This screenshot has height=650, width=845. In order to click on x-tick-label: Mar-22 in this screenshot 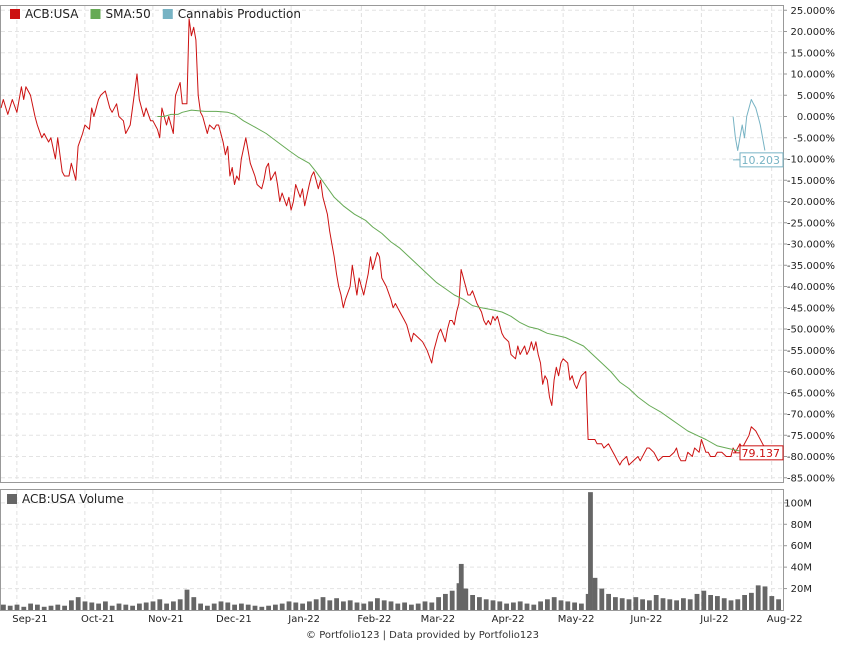, I will do `click(438, 619)`.